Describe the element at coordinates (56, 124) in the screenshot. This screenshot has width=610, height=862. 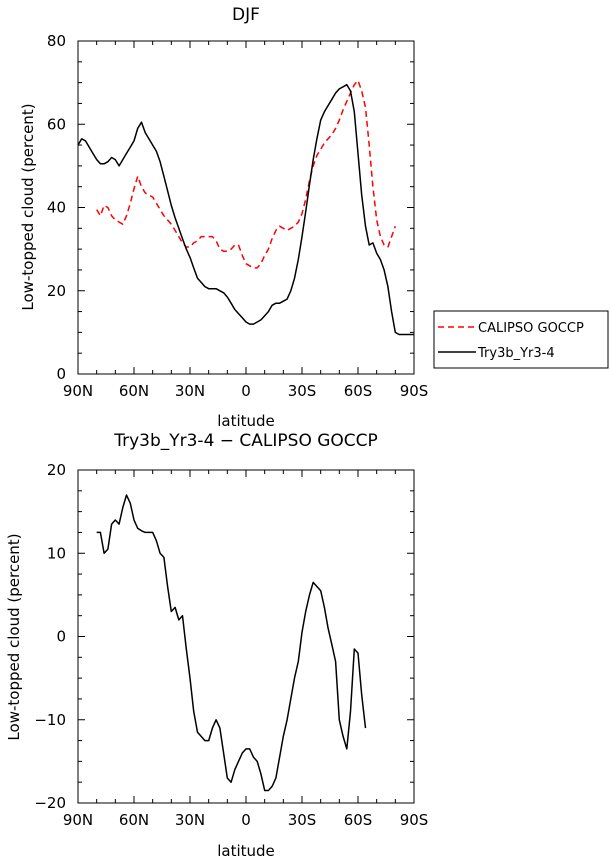
I see `y-tick-label: 60` at that location.